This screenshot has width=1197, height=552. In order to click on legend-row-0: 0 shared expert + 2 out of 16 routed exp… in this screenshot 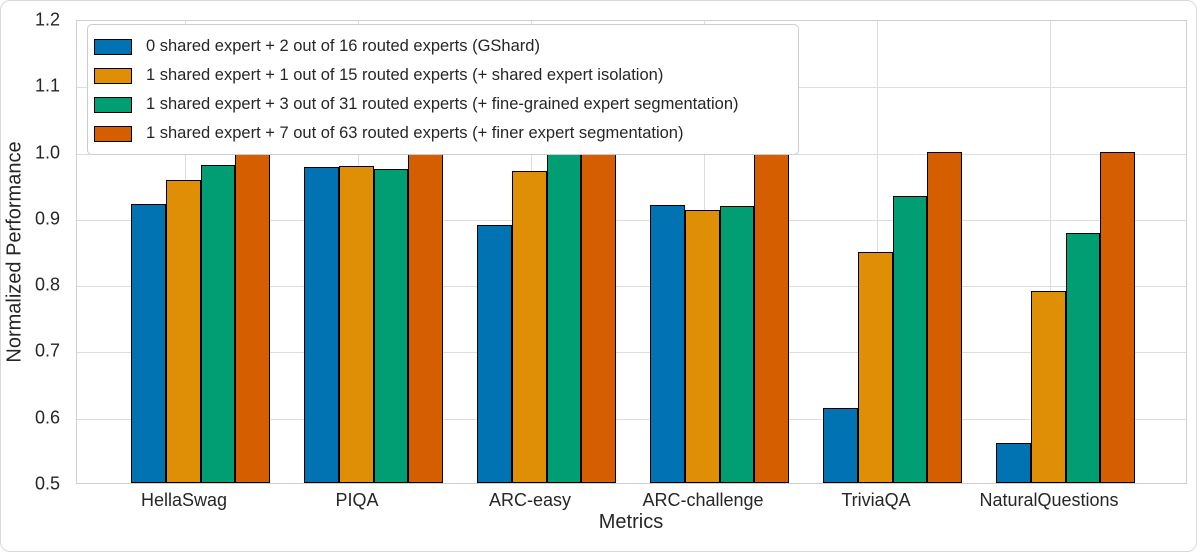, I will do `click(440, 46)`.